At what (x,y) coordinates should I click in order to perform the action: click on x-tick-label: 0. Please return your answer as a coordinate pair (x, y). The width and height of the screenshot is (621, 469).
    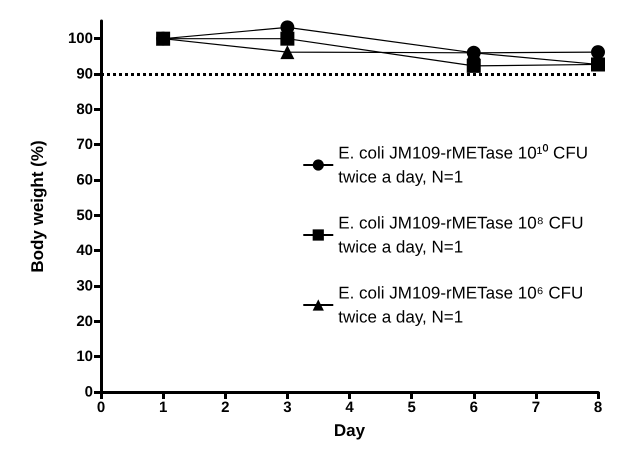
    Looking at the image, I should click on (101, 407).